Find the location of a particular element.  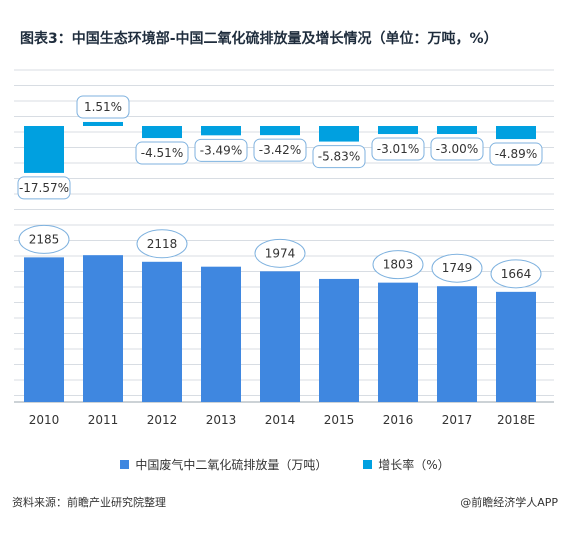

growth-value-label: -3.49% is located at coordinates (221, 150).